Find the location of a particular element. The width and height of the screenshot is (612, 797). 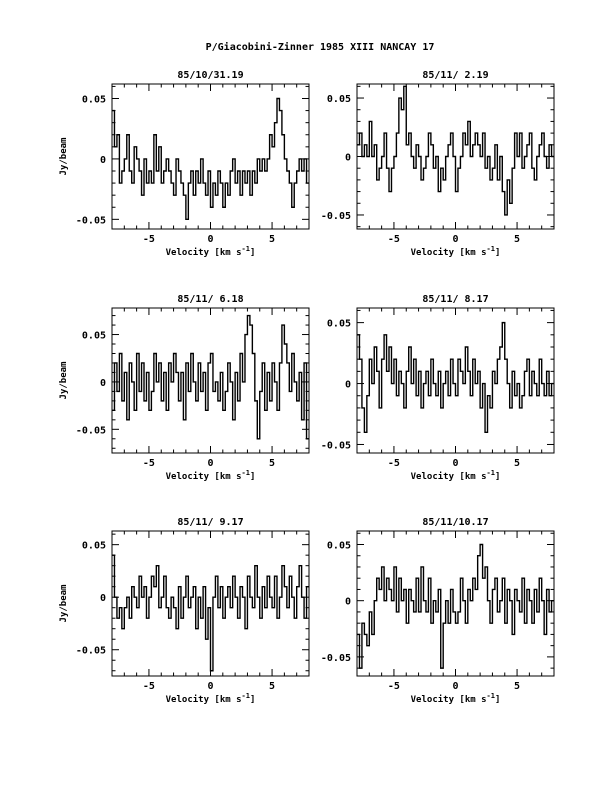

panel-title: 85/11/ 9.17 is located at coordinates (210, 522).